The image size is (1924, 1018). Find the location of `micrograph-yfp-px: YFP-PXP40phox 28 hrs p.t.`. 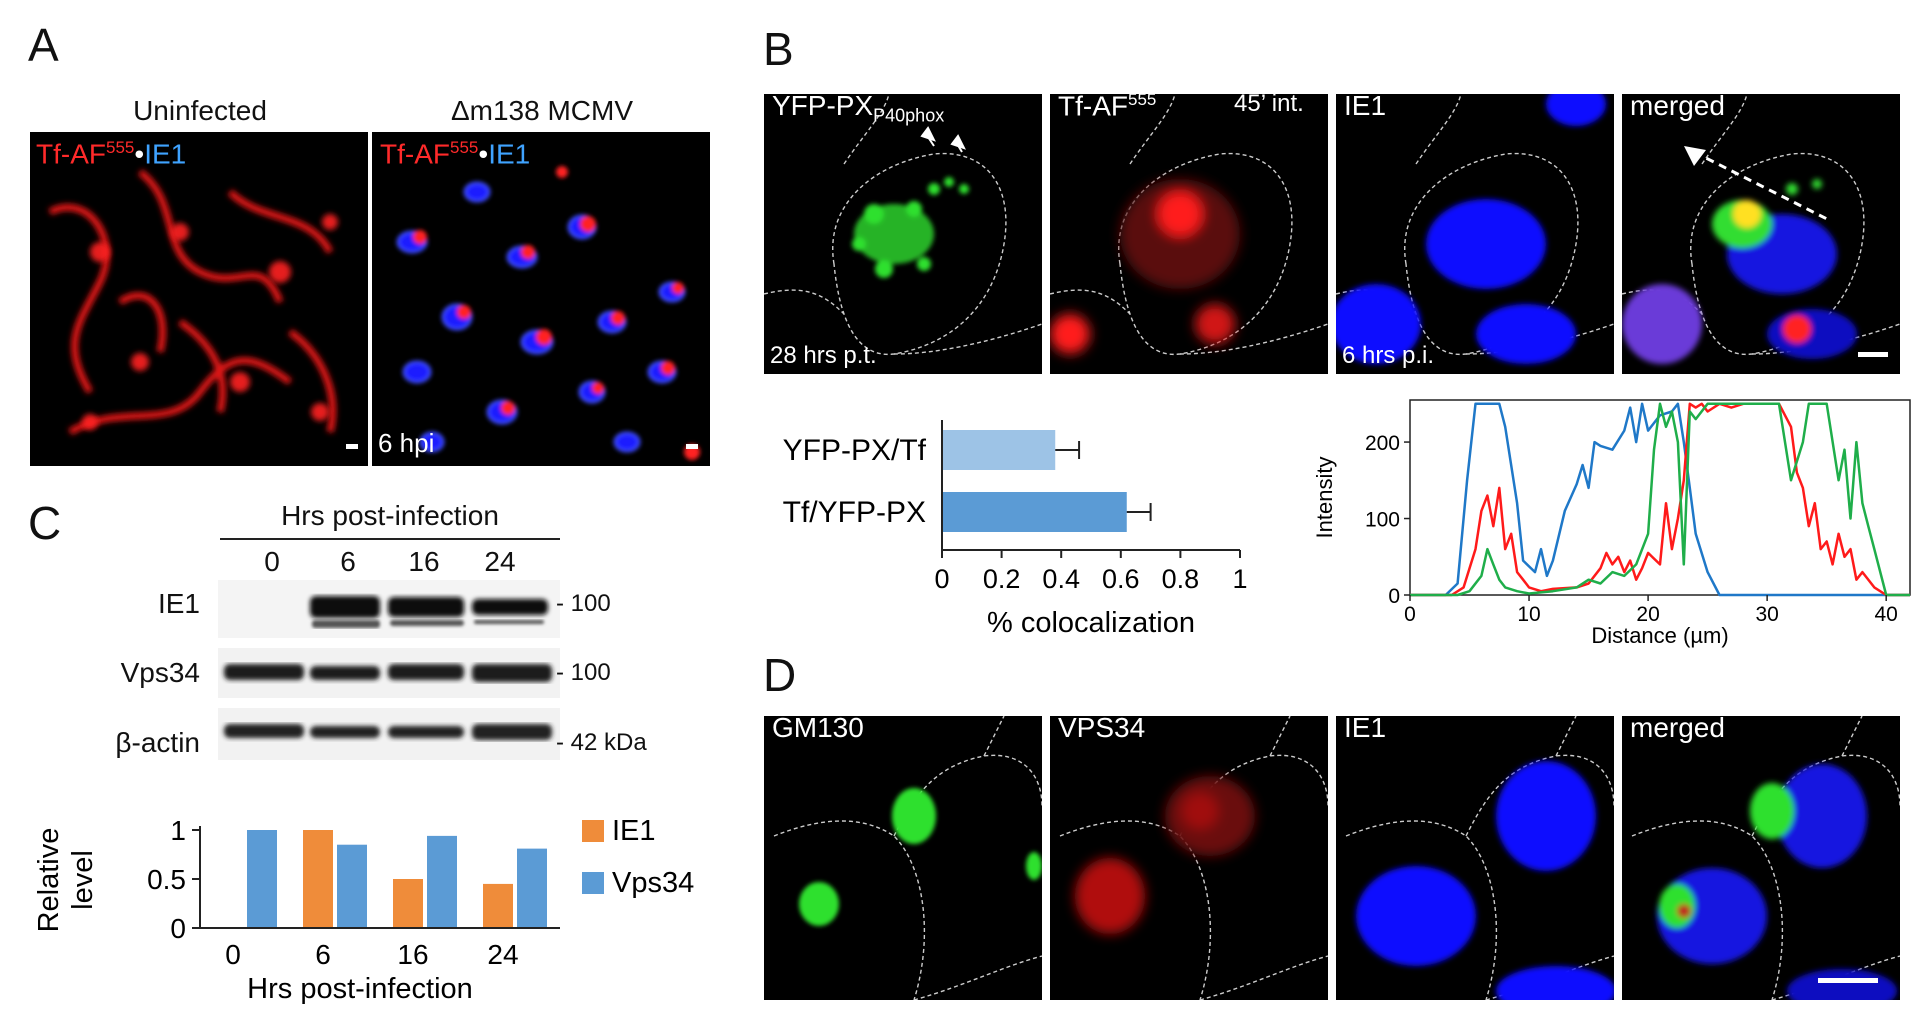

micrograph-yfp-px: YFP-PXP40phox 28 hrs p.t. is located at coordinates (903, 234).